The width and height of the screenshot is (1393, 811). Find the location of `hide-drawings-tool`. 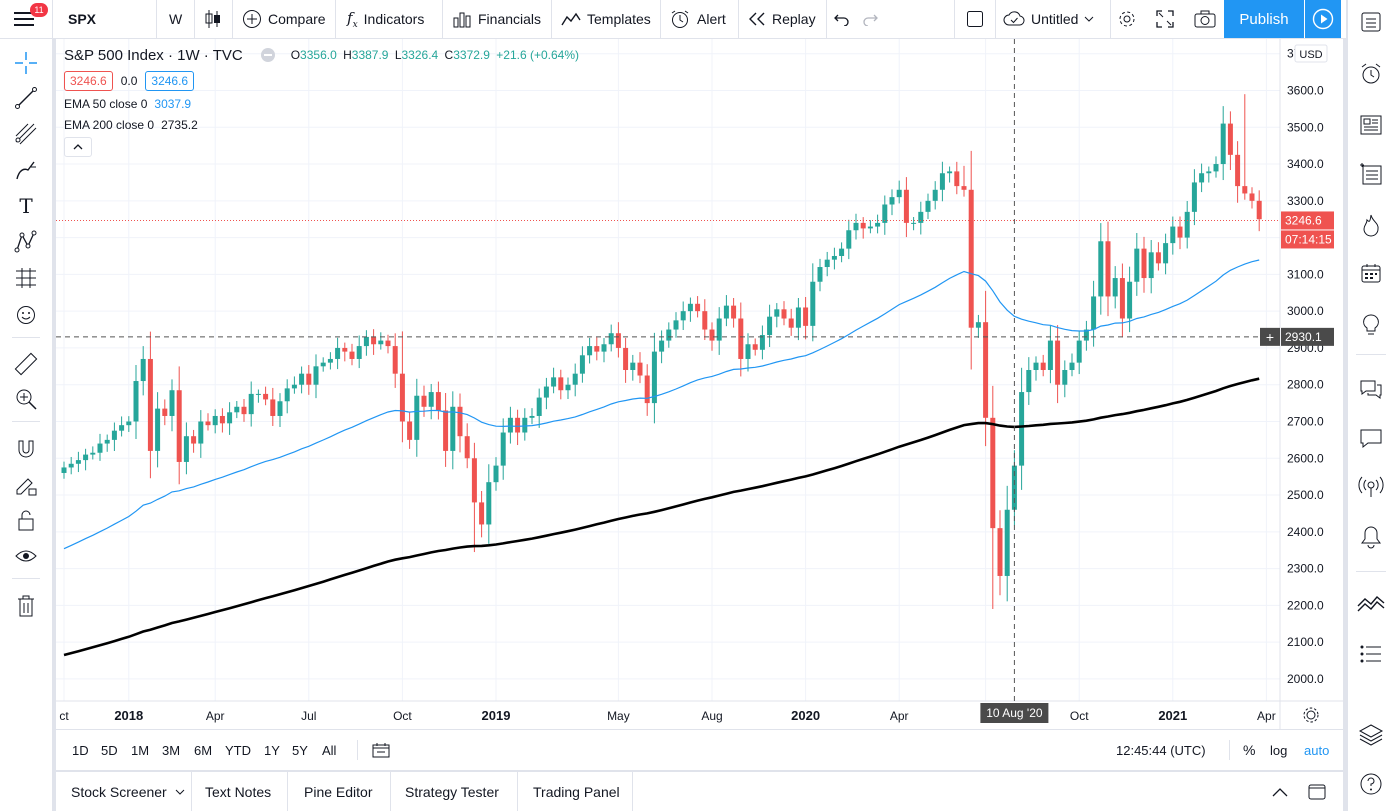

hide-drawings-tool is located at coordinates (26, 556).